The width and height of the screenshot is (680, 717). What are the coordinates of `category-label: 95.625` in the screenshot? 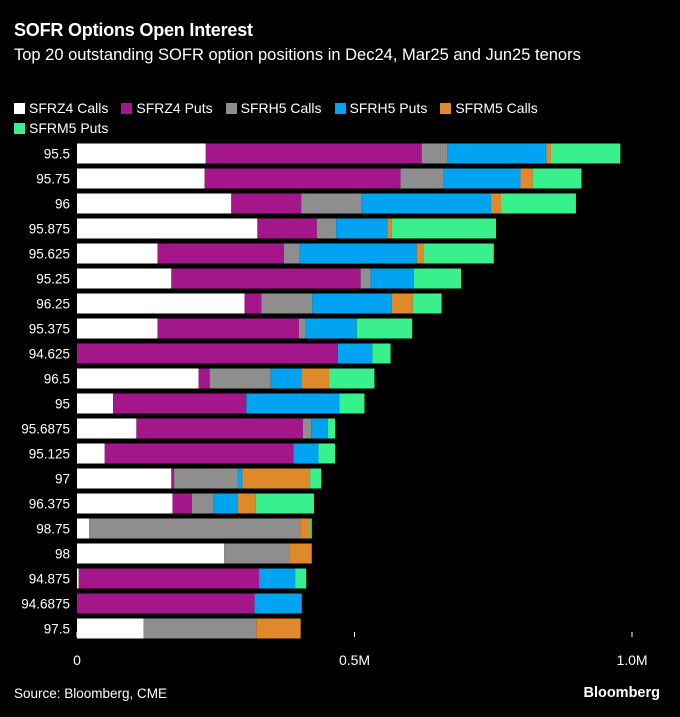 It's located at (49, 254).